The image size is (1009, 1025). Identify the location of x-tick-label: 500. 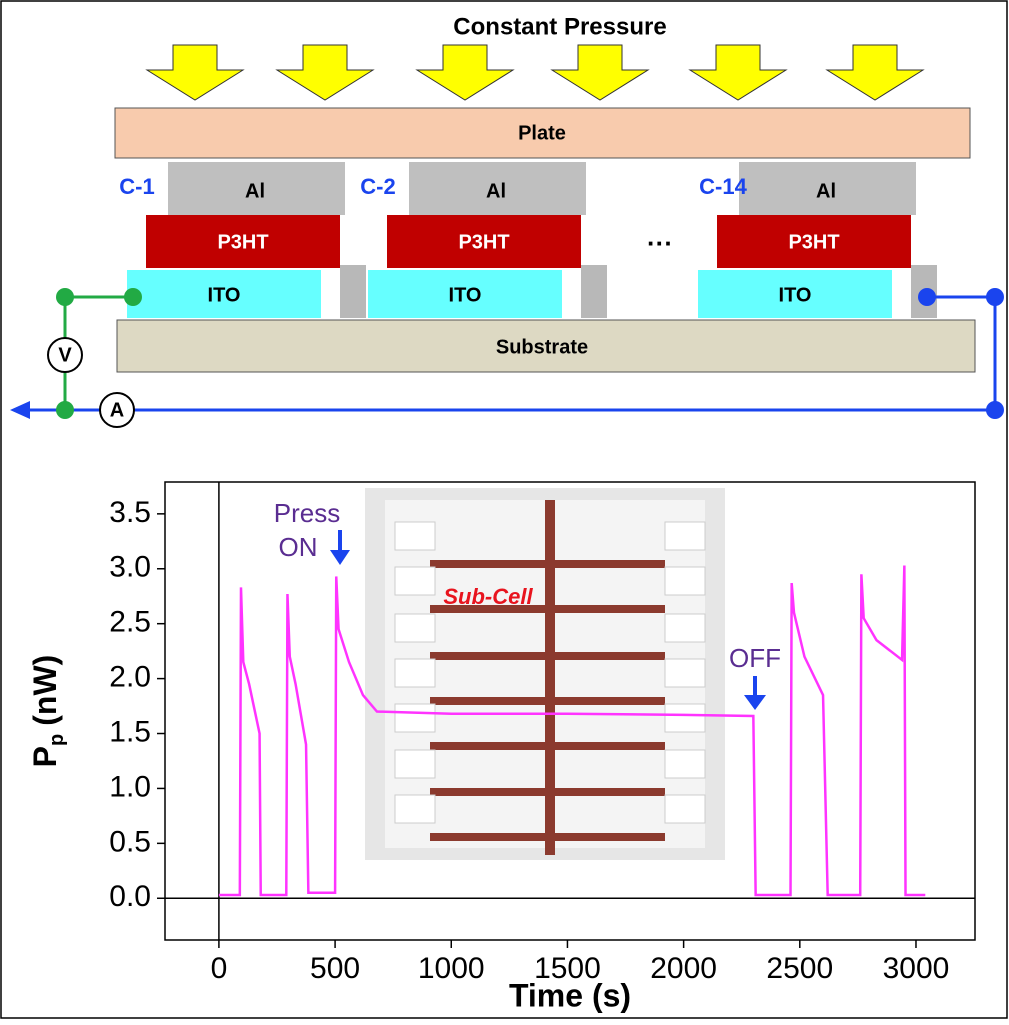
(335, 968).